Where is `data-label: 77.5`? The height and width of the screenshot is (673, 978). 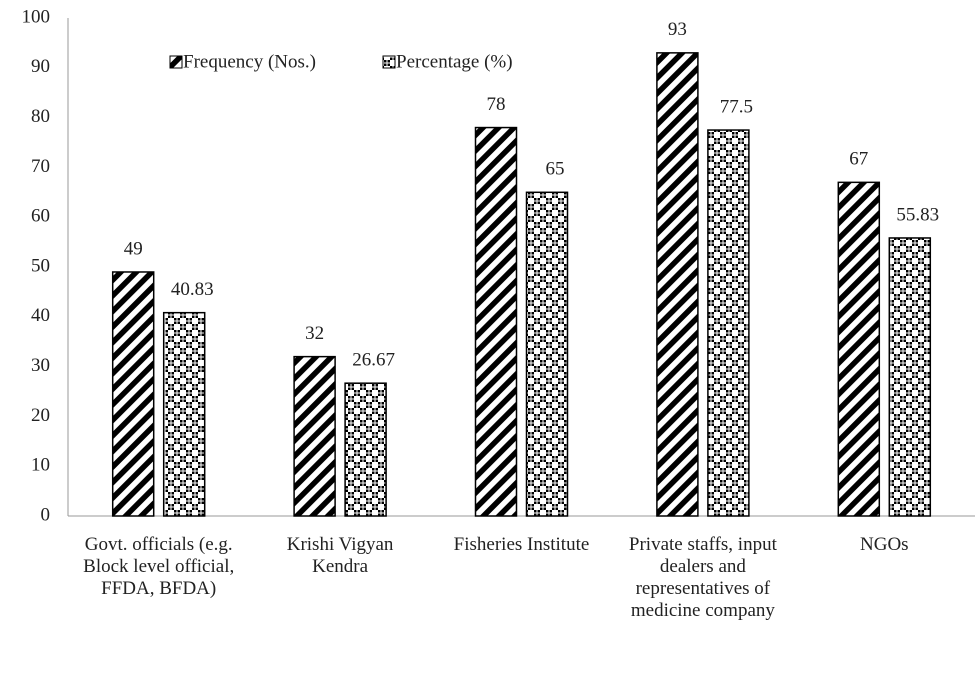
data-label: 77.5 is located at coordinates (736, 106).